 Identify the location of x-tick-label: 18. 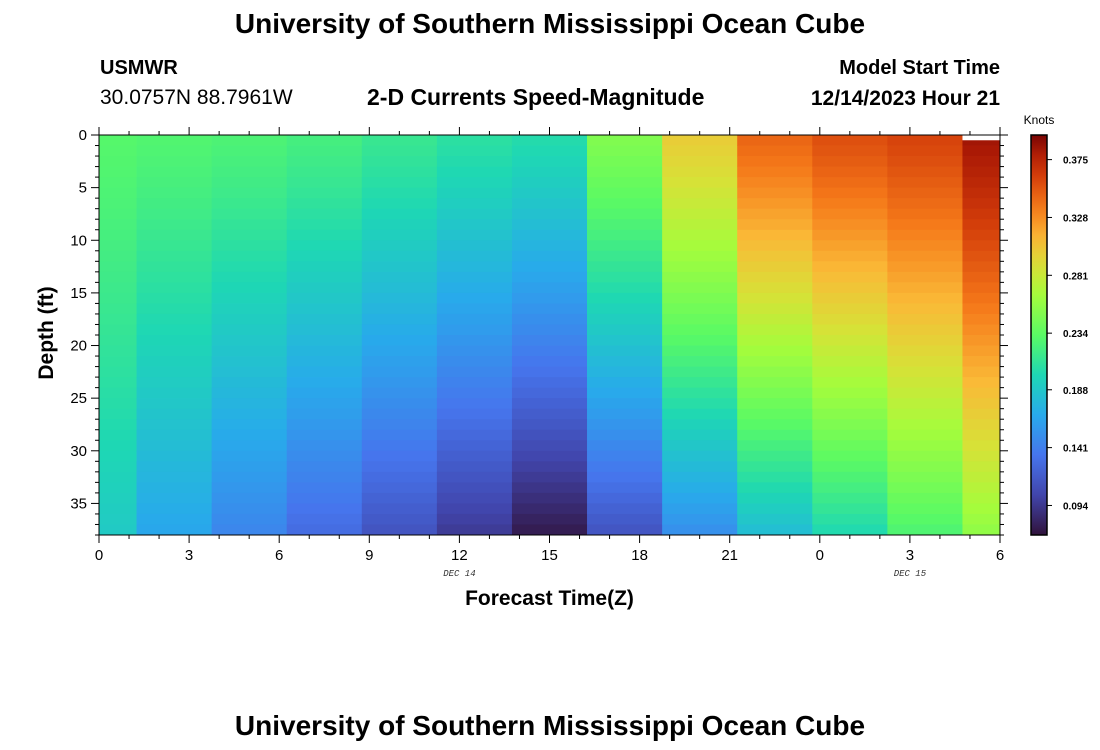
(639, 555).